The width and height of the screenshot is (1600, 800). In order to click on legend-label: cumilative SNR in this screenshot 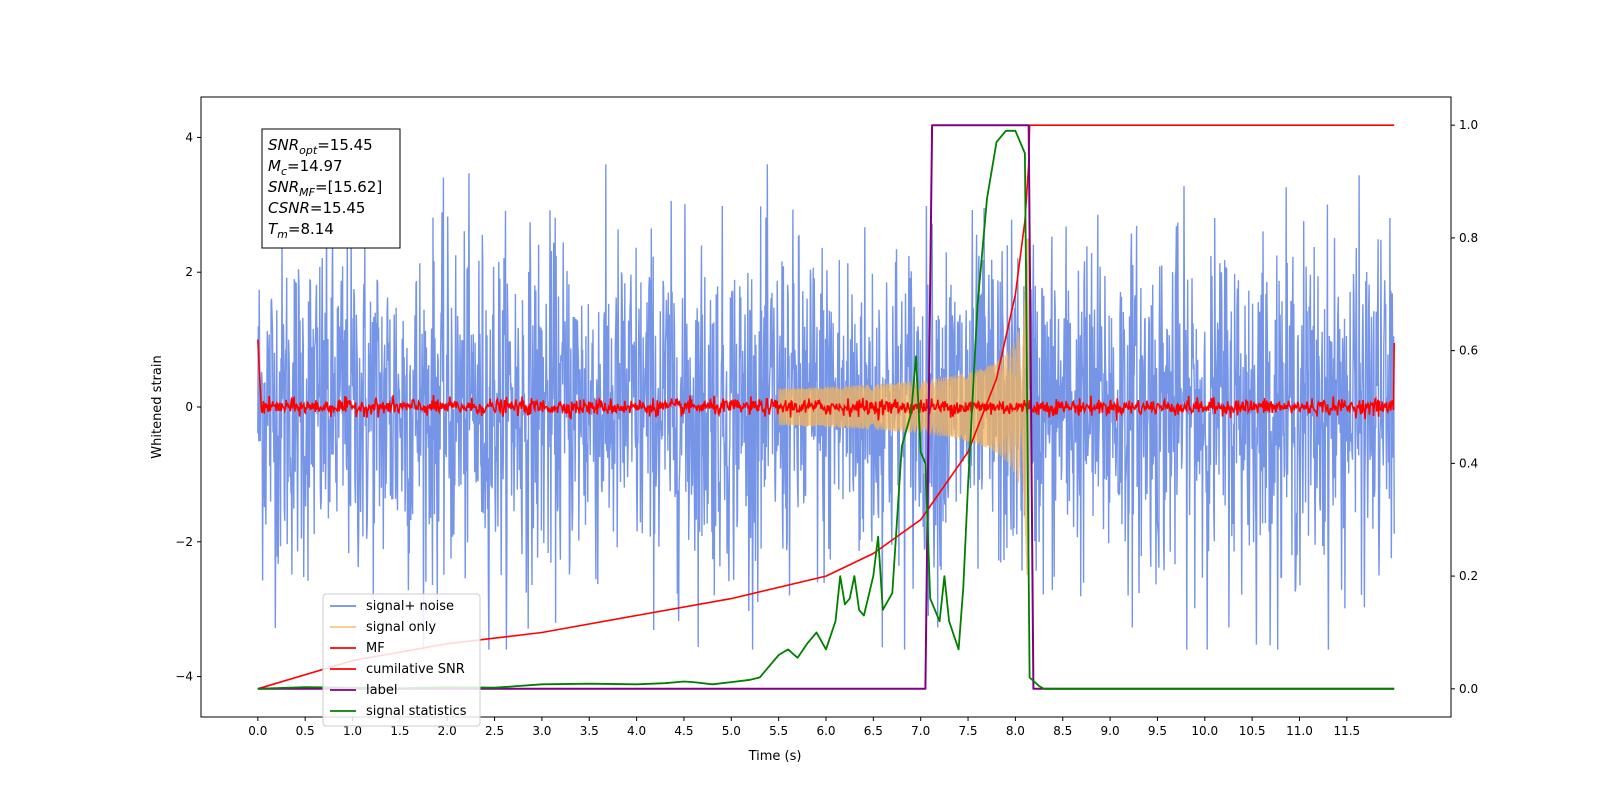, I will do `click(415, 669)`.